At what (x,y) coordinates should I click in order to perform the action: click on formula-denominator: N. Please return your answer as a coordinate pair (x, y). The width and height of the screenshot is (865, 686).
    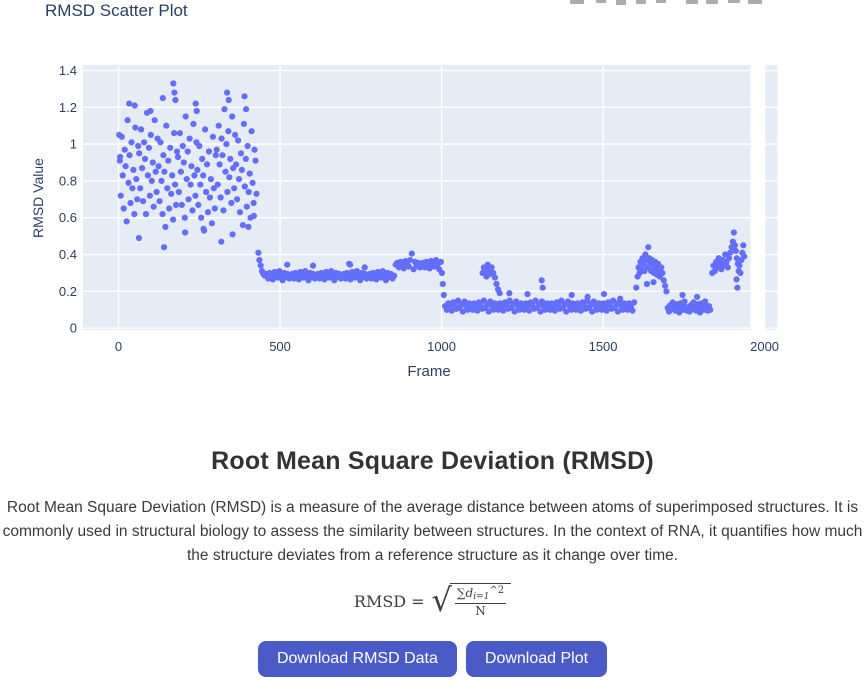
    Looking at the image, I should click on (480, 611).